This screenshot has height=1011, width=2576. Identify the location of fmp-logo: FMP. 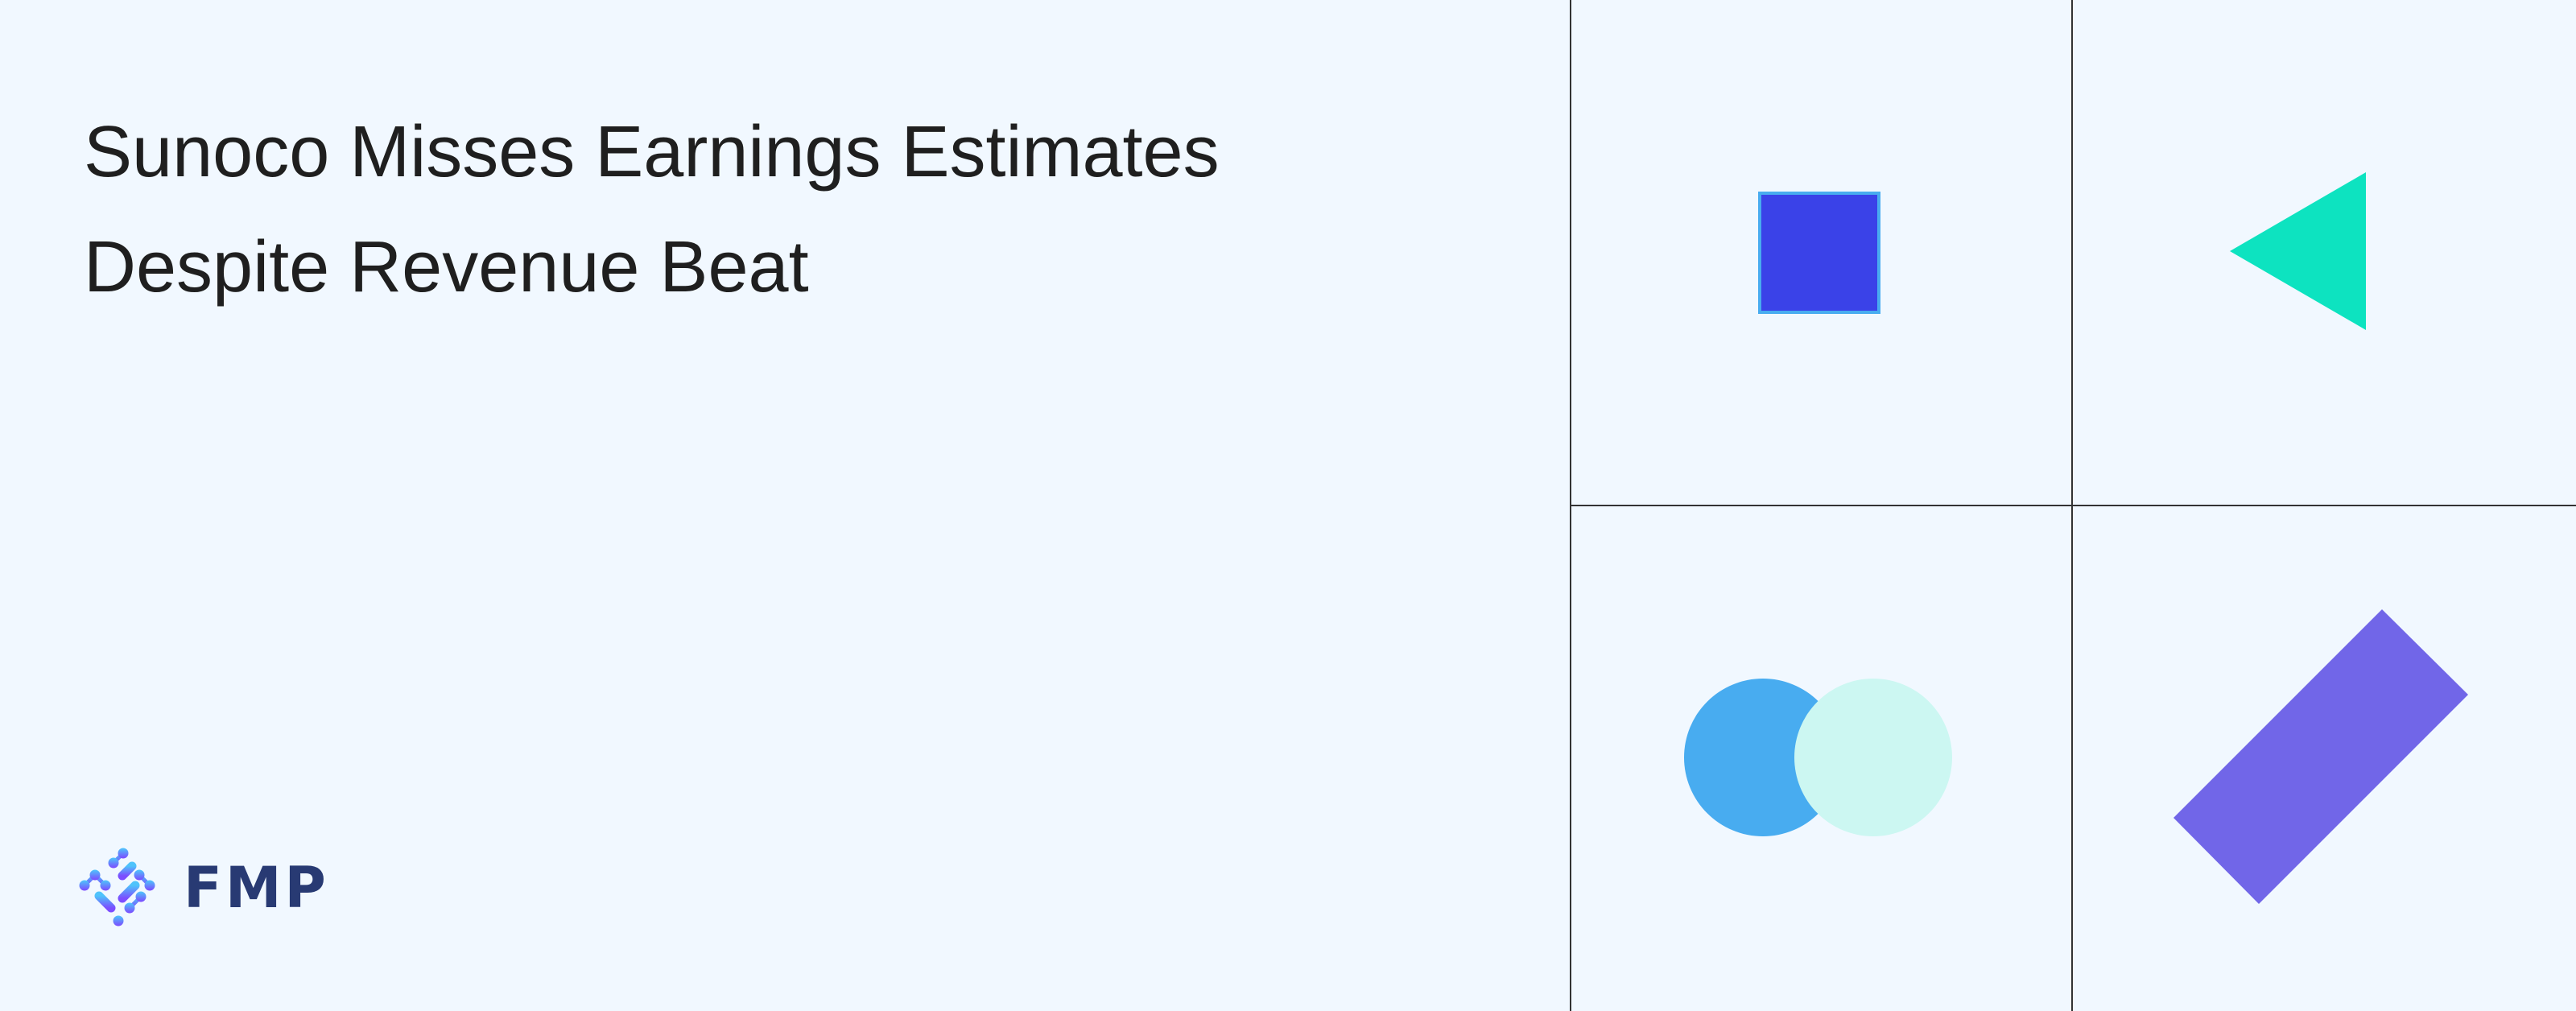
(204, 888).